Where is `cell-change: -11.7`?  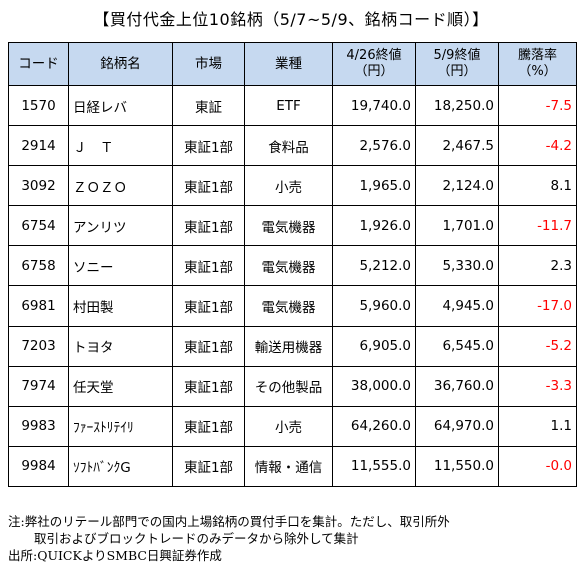 cell-change: -11.7 is located at coordinates (537, 226).